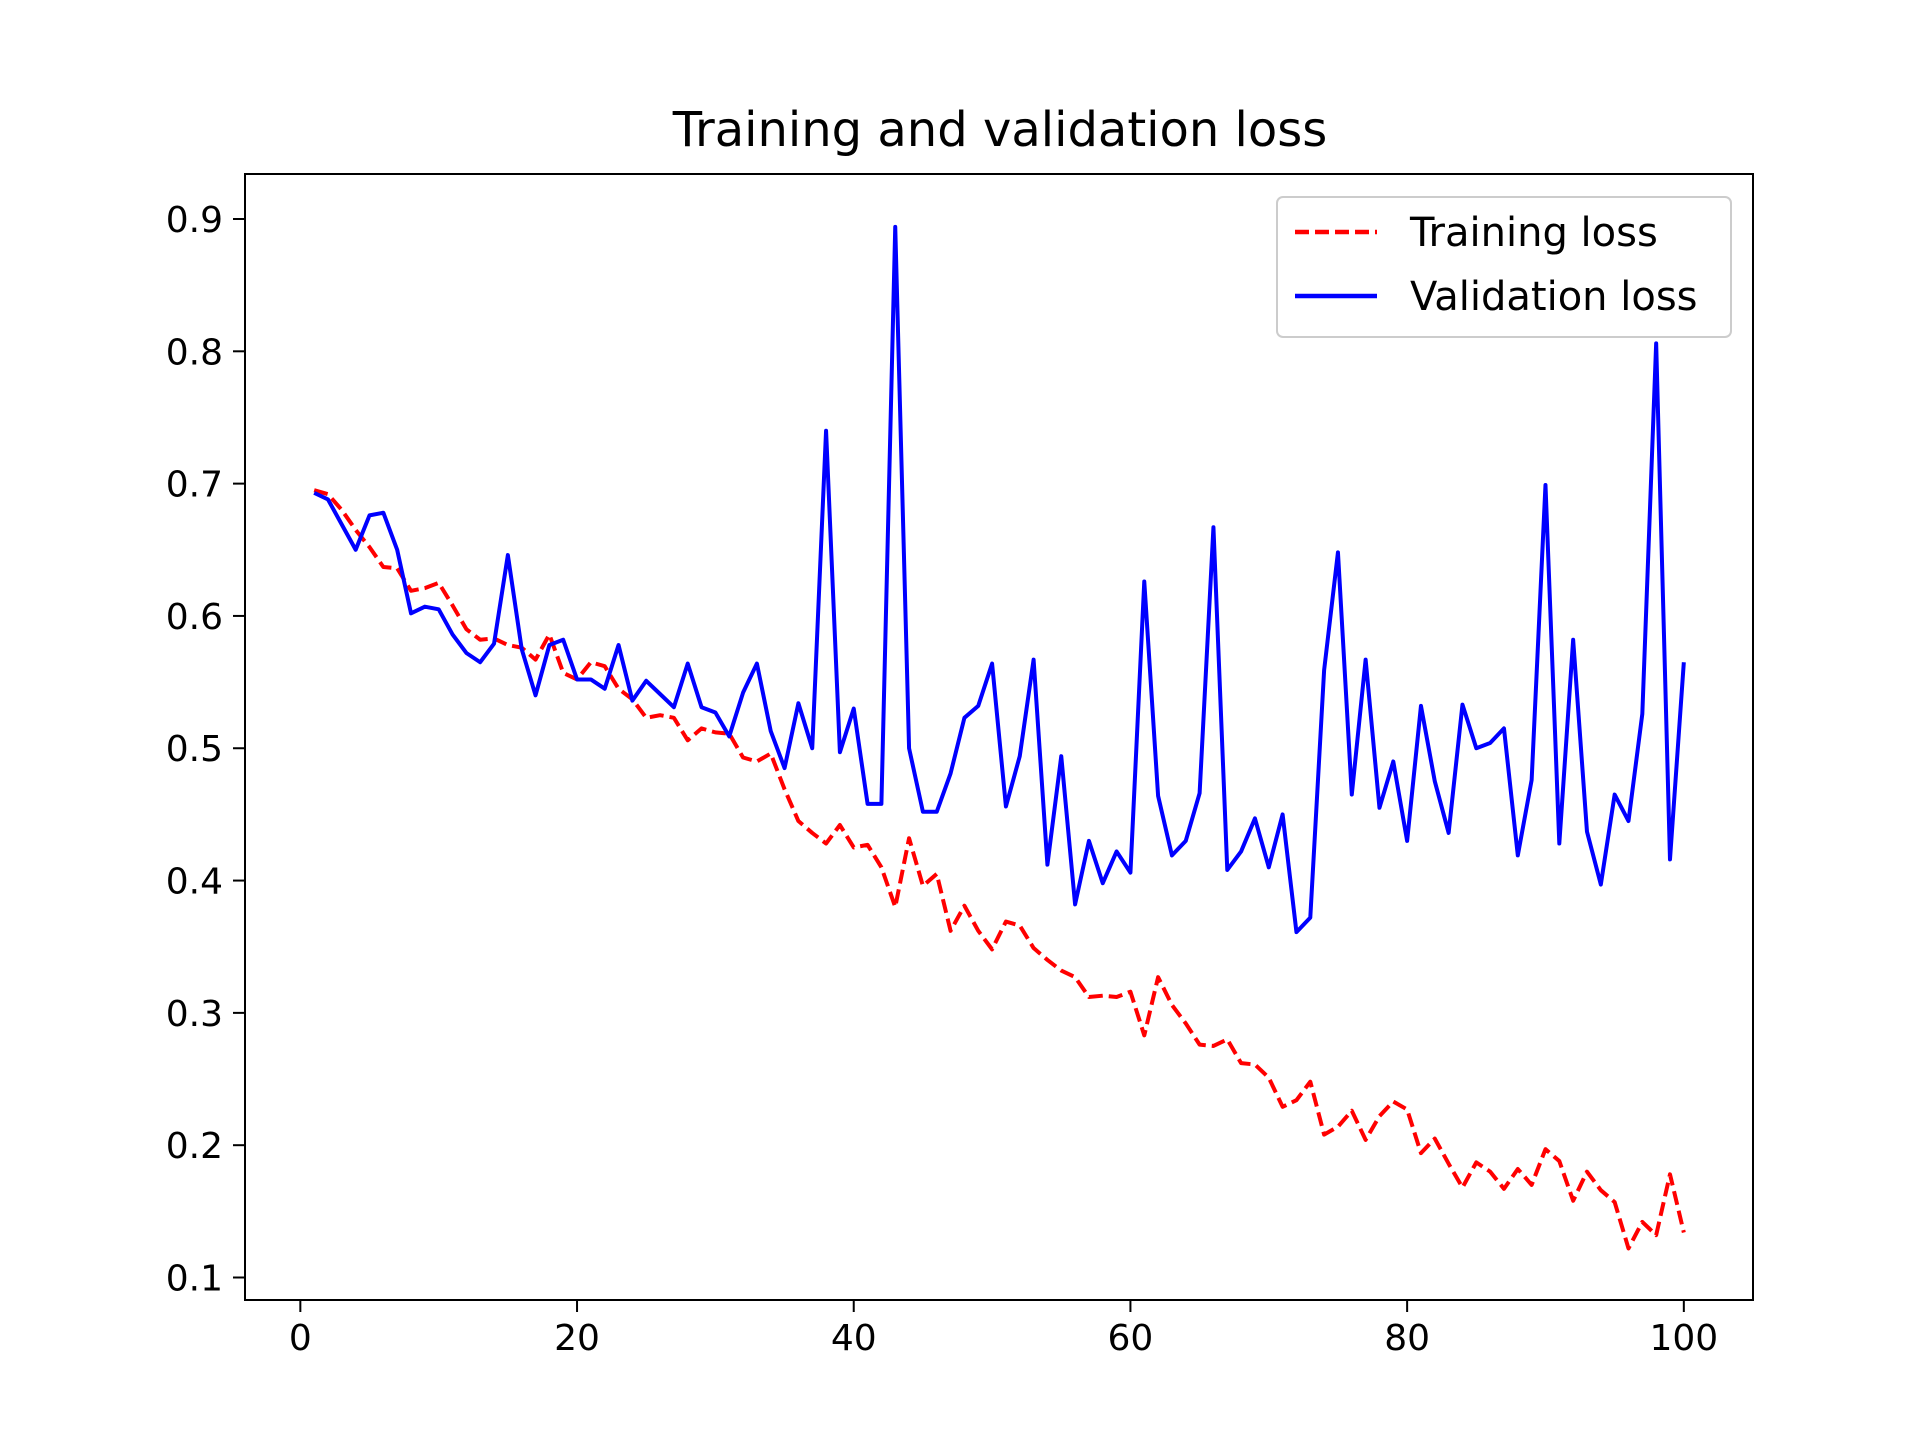  I want to click on x-tick-label: 0, so click(300, 1338).